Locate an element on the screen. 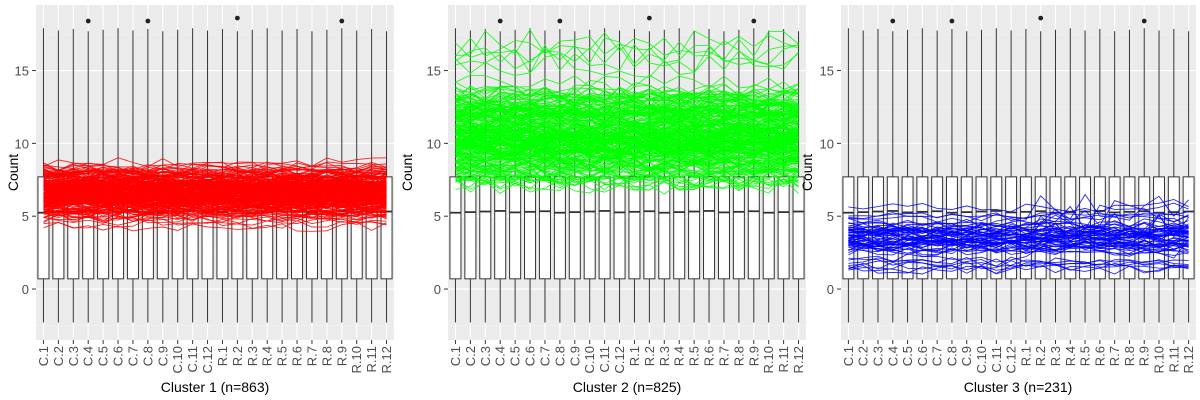 The image size is (1200, 400). x-tick-label: R.1 is located at coordinates (1025, 356).